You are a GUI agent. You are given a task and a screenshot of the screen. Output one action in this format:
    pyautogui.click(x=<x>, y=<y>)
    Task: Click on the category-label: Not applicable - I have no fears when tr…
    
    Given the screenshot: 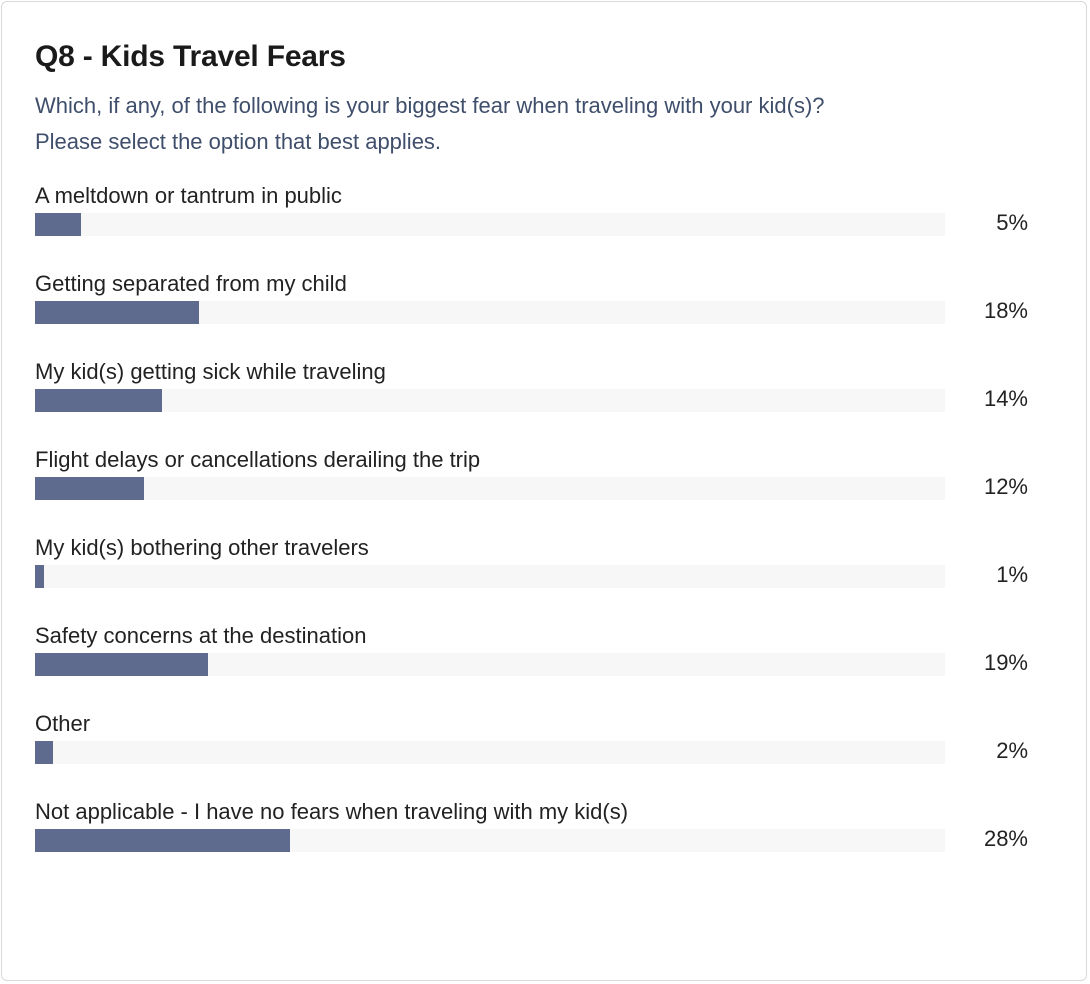 What is the action you would take?
    pyautogui.click(x=332, y=811)
    